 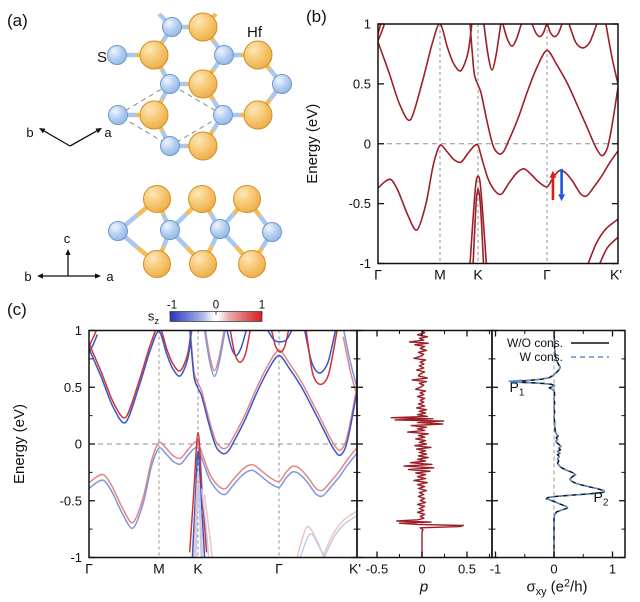 What do you see at coordinates (467, 569) in the screenshot?
I see `xtick-label: 0.5` at bounding box center [467, 569].